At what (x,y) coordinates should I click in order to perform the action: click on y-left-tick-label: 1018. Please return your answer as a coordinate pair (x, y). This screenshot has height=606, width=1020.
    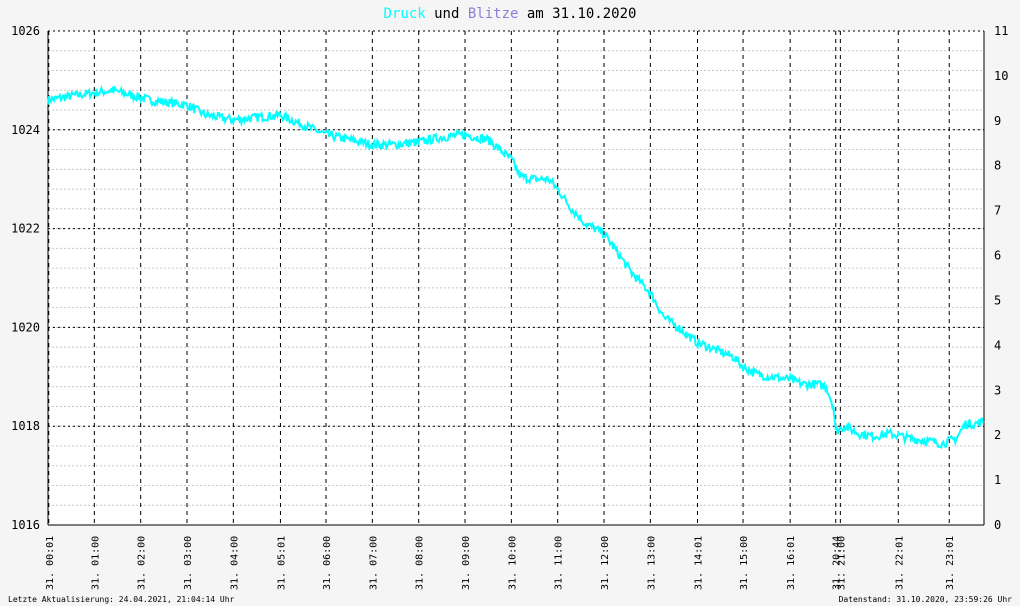
    Looking at the image, I should click on (25, 426).